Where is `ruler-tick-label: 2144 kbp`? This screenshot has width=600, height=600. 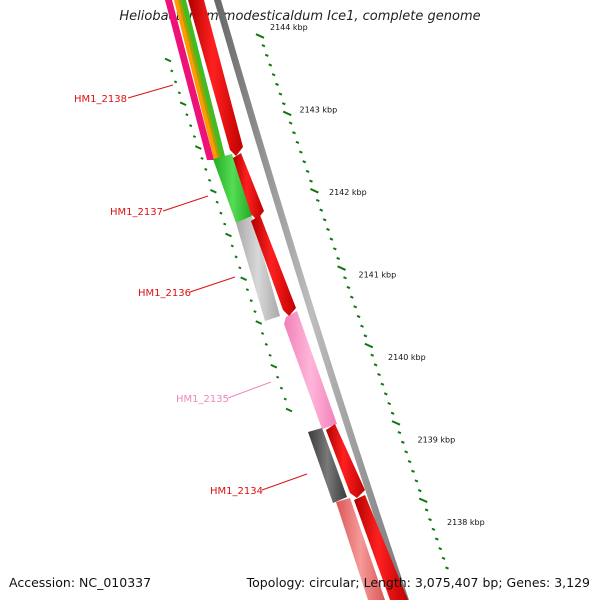
ruler-tick-label: 2144 kbp is located at coordinates (289, 27).